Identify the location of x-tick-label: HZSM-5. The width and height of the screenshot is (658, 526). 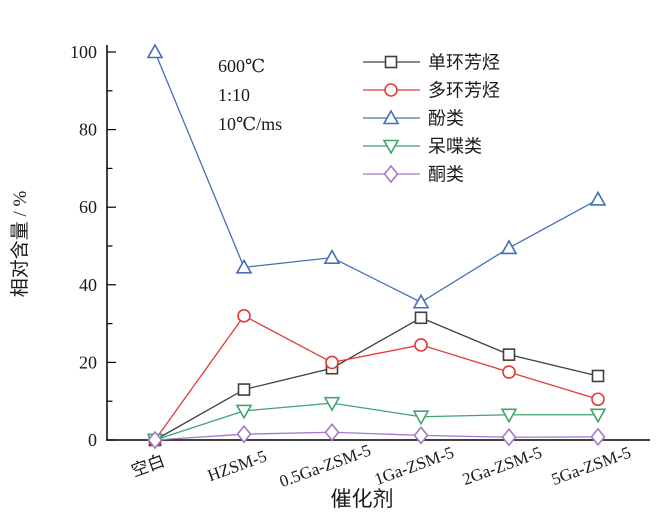
(237, 465).